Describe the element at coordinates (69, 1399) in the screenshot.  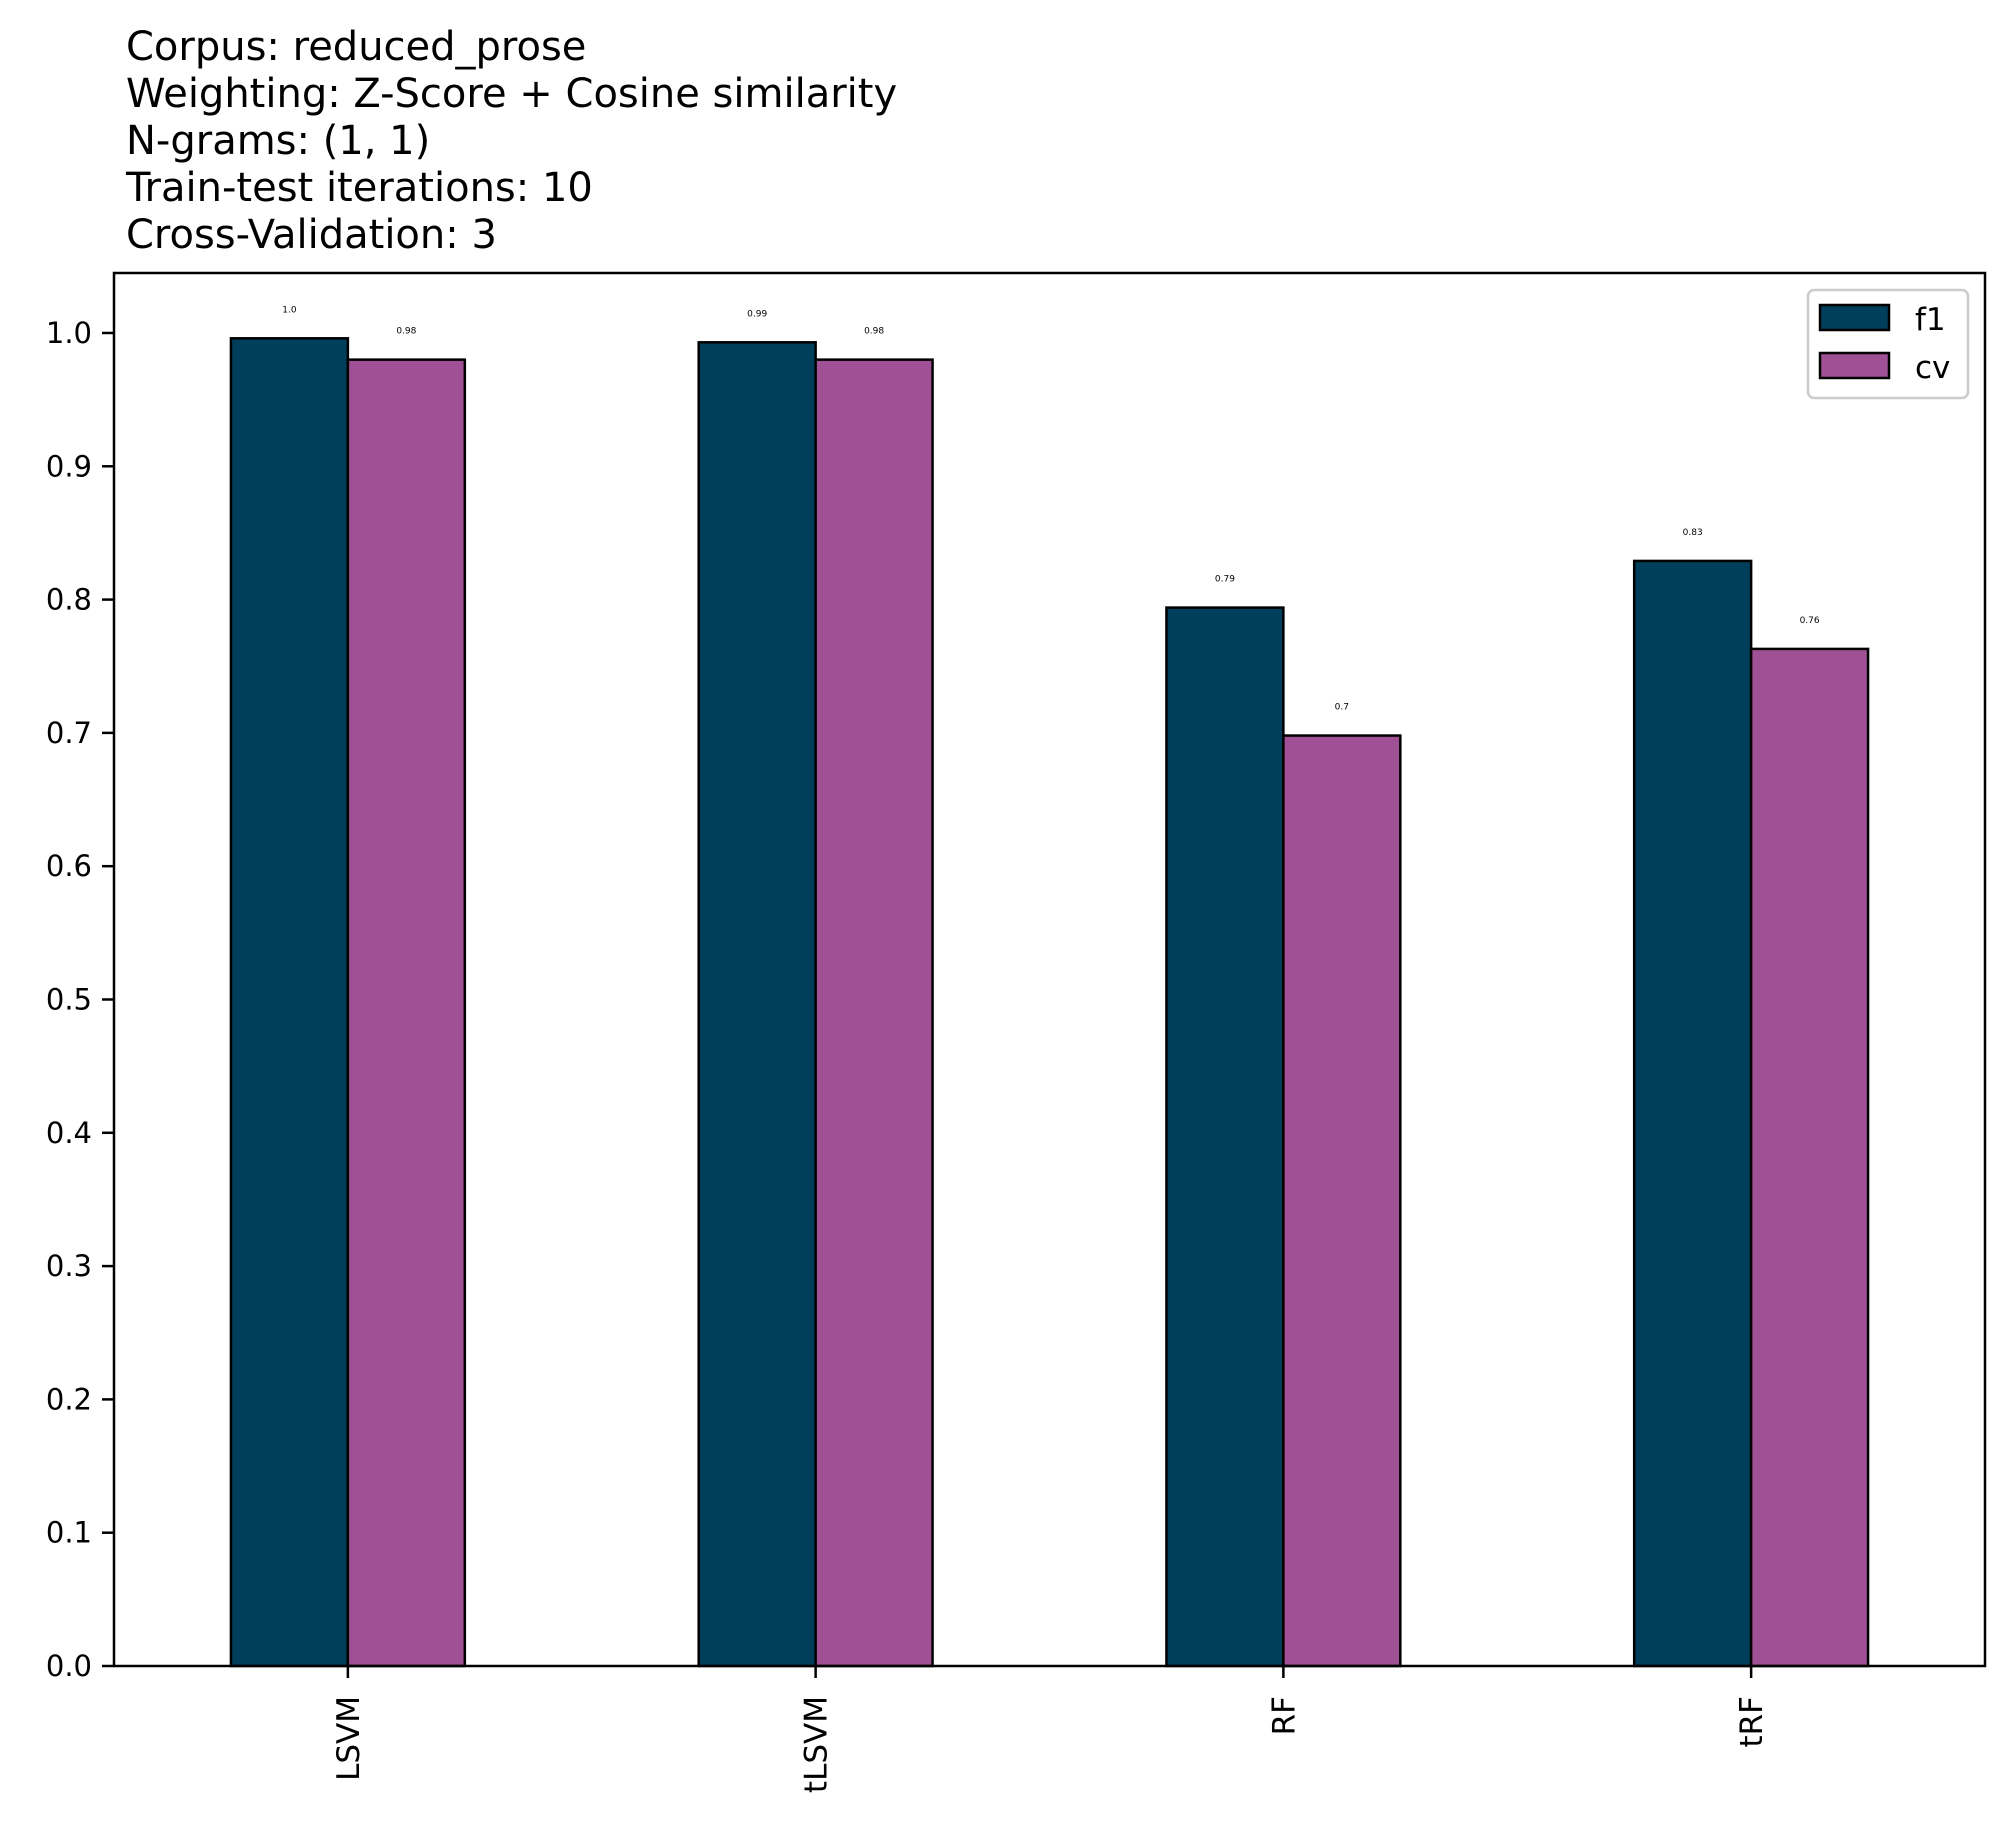
I see `y-tick-label-2: 0.2` at that location.